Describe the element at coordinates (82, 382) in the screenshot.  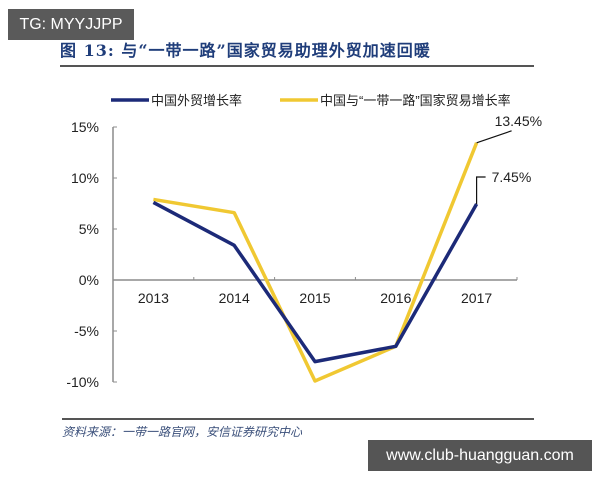
I see `y-tick-label: -10%` at that location.